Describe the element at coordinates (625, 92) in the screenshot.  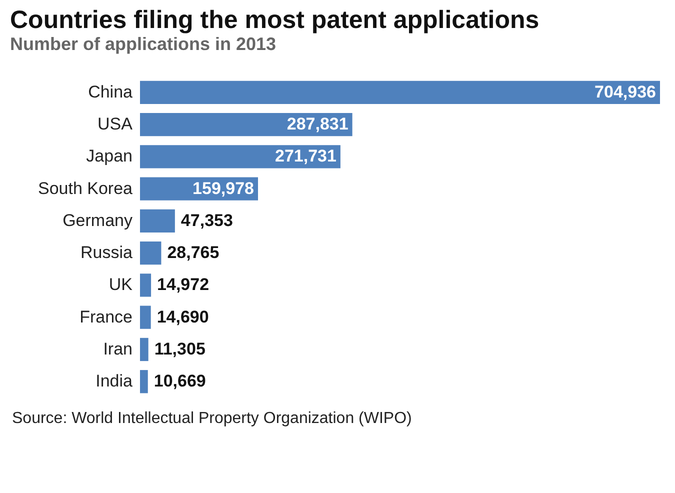
I see `data-label: 704,936` at that location.